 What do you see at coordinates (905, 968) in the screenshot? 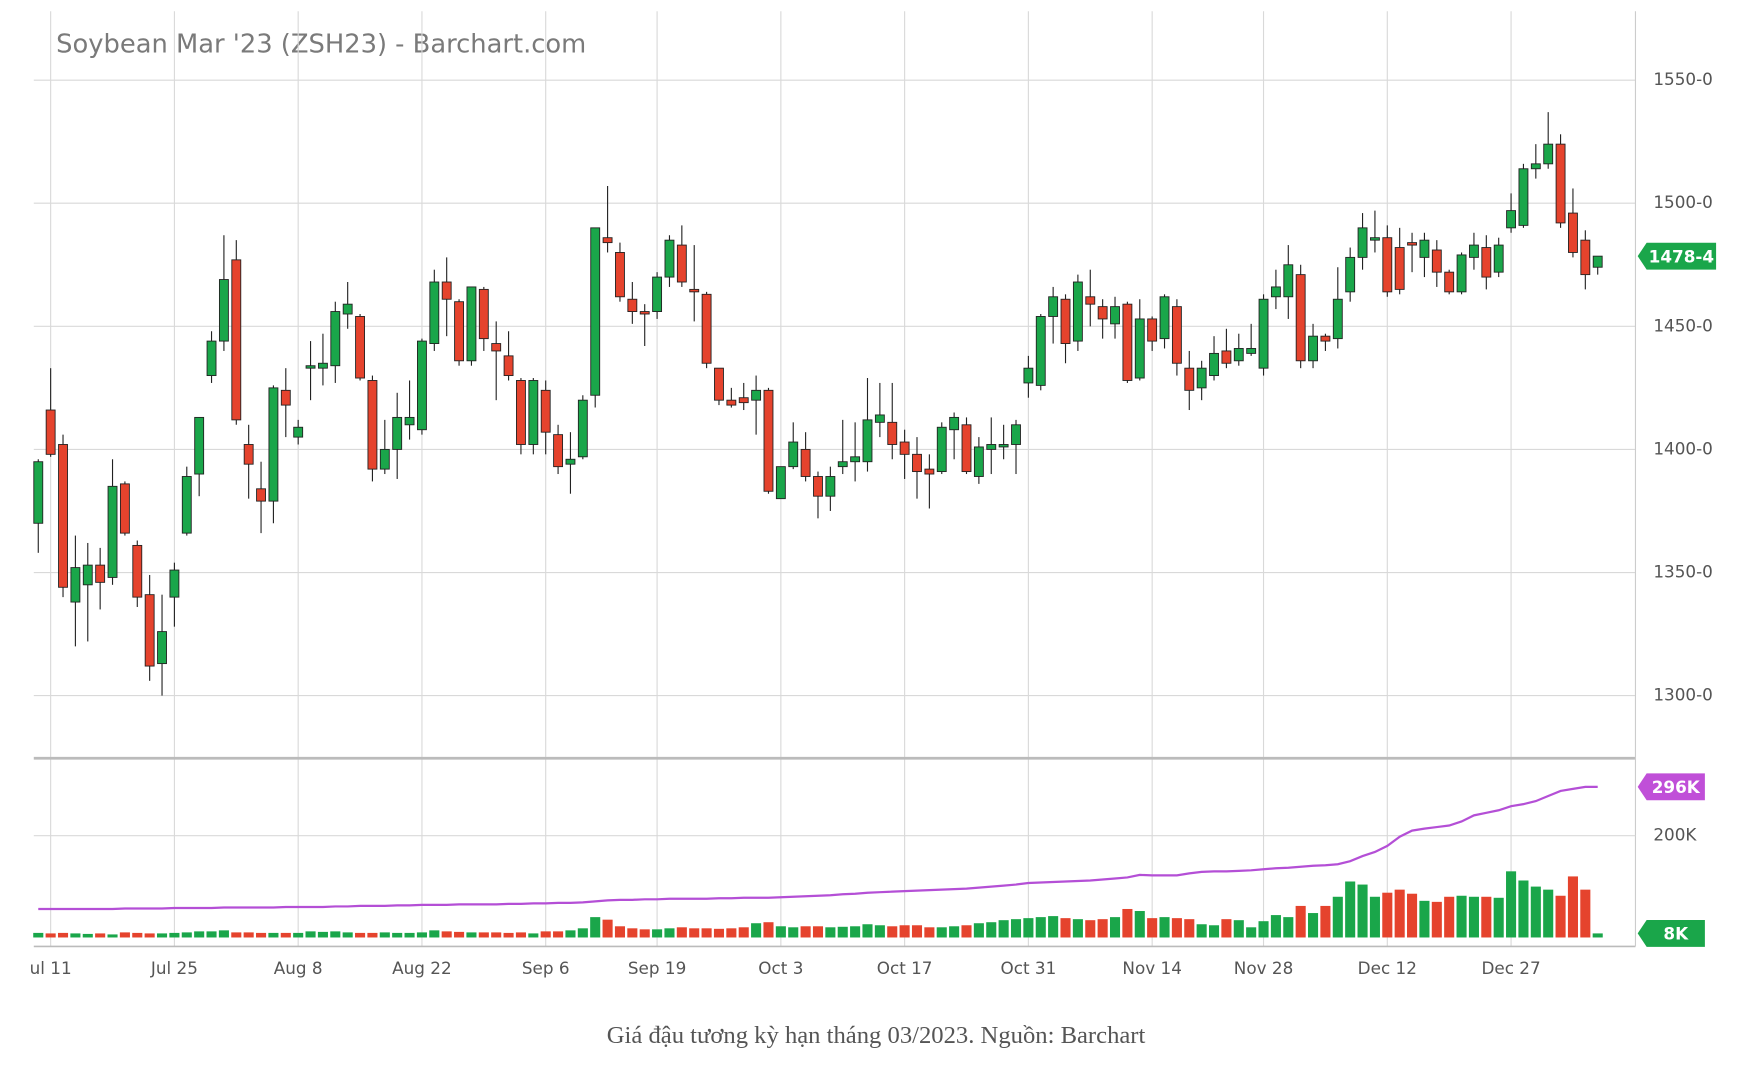
I see `x-tick-label: Oct 17` at bounding box center [905, 968].